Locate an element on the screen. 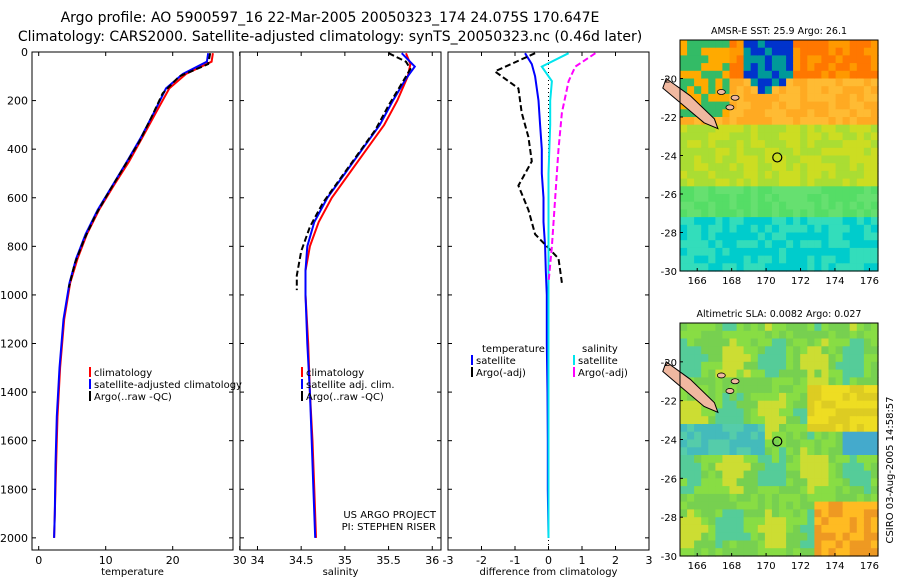  legend-temperature-label: satellite is located at coordinates (496, 361).